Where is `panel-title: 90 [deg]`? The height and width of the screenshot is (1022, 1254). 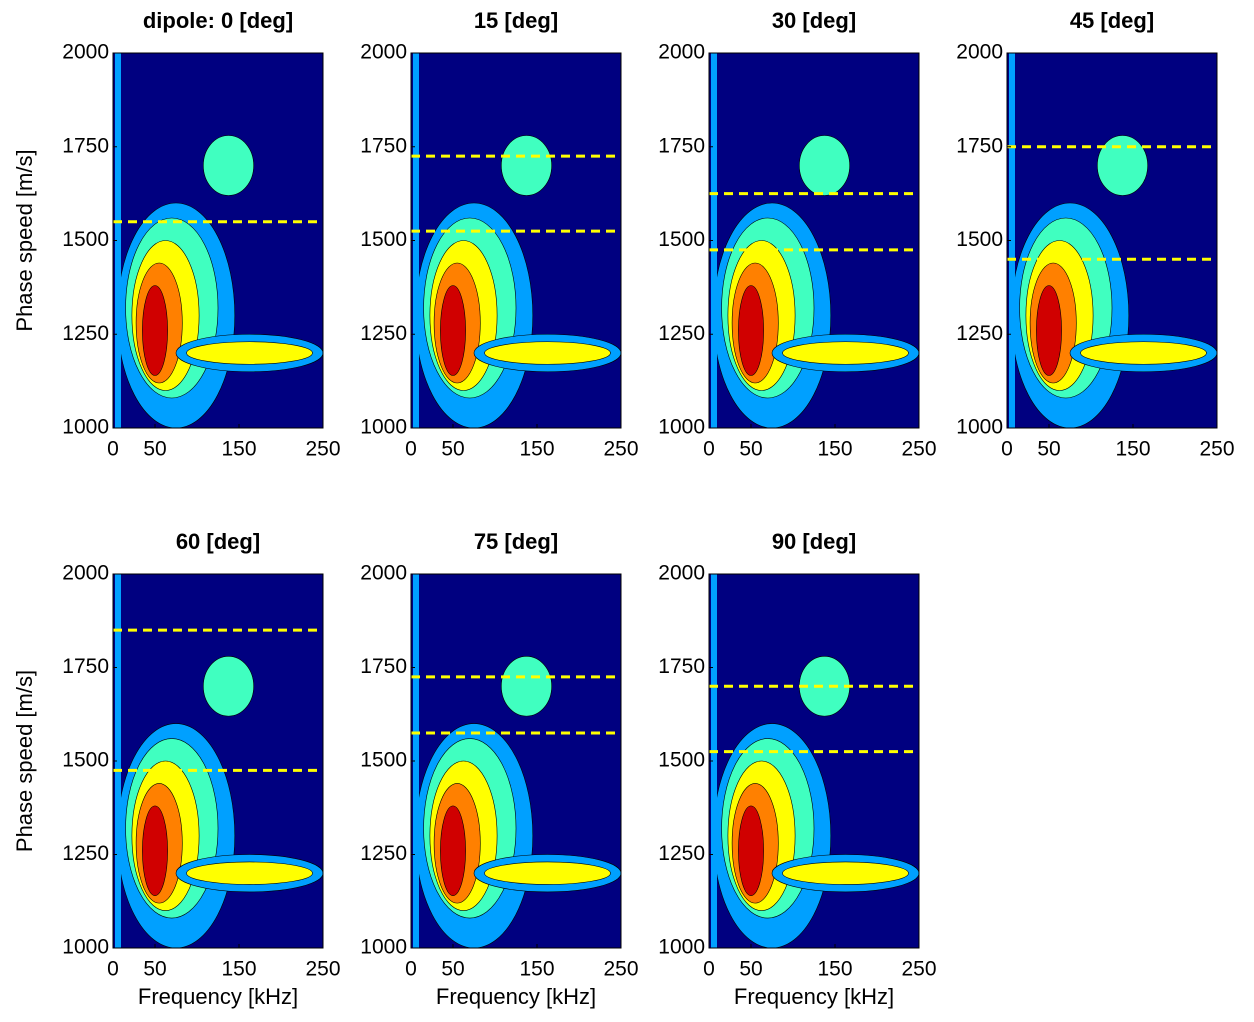 panel-title: 90 [deg] is located at coordinates (814, 541).